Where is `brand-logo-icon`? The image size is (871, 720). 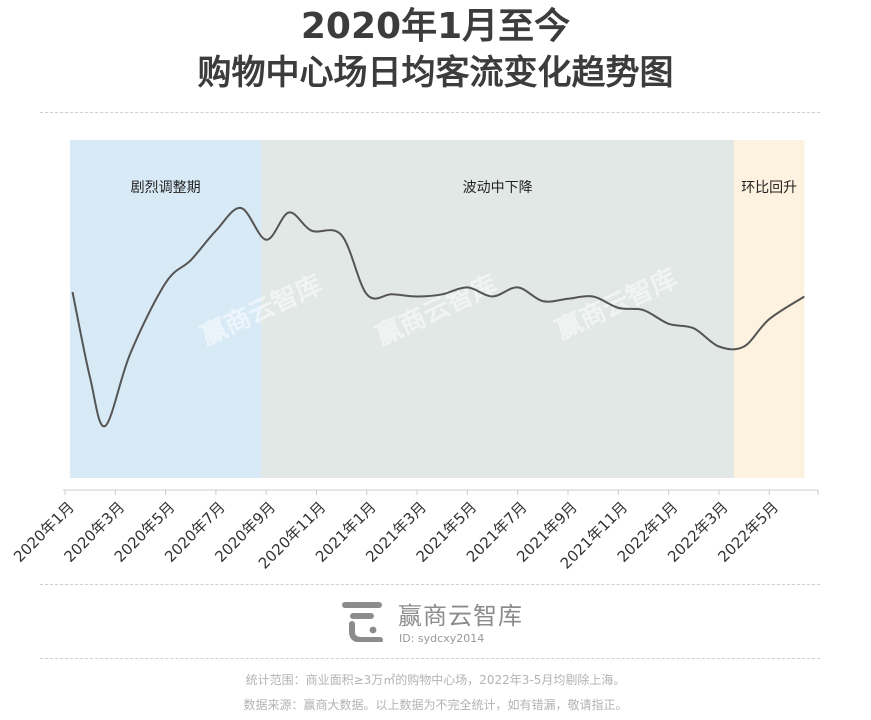
brand-logo-icon is located at coordinates (362, 622).